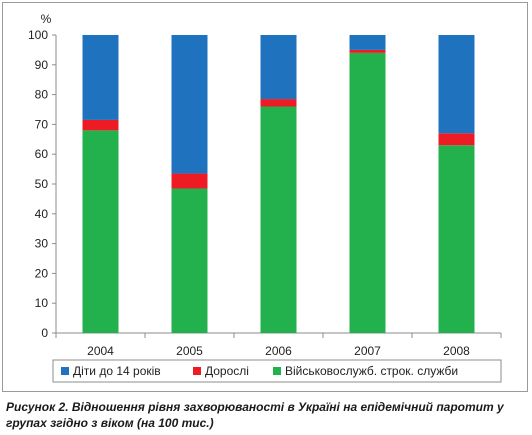 The height and width of the screenshot is (435, 532). I want to click on y-tick-label: 30, so click(42, 244).